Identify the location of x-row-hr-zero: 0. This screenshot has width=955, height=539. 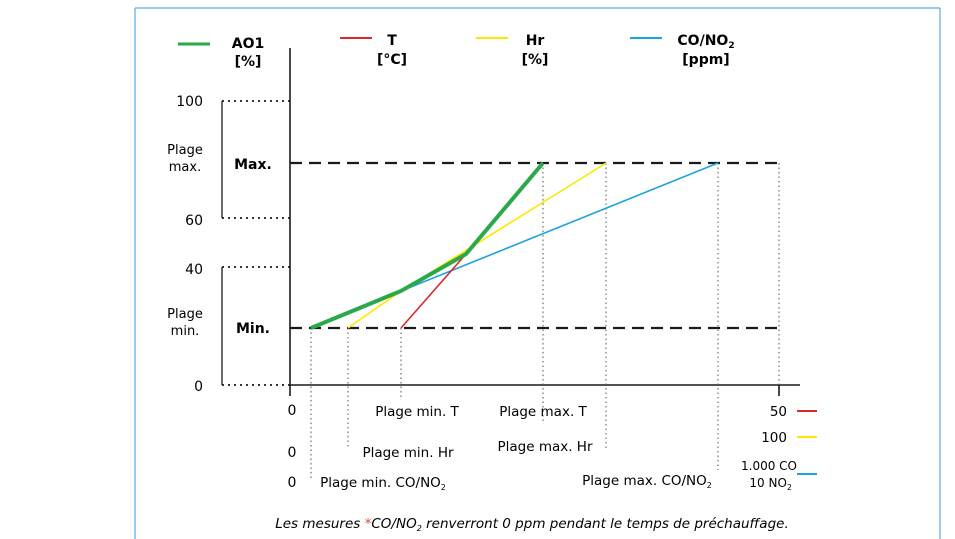
(292, 453).